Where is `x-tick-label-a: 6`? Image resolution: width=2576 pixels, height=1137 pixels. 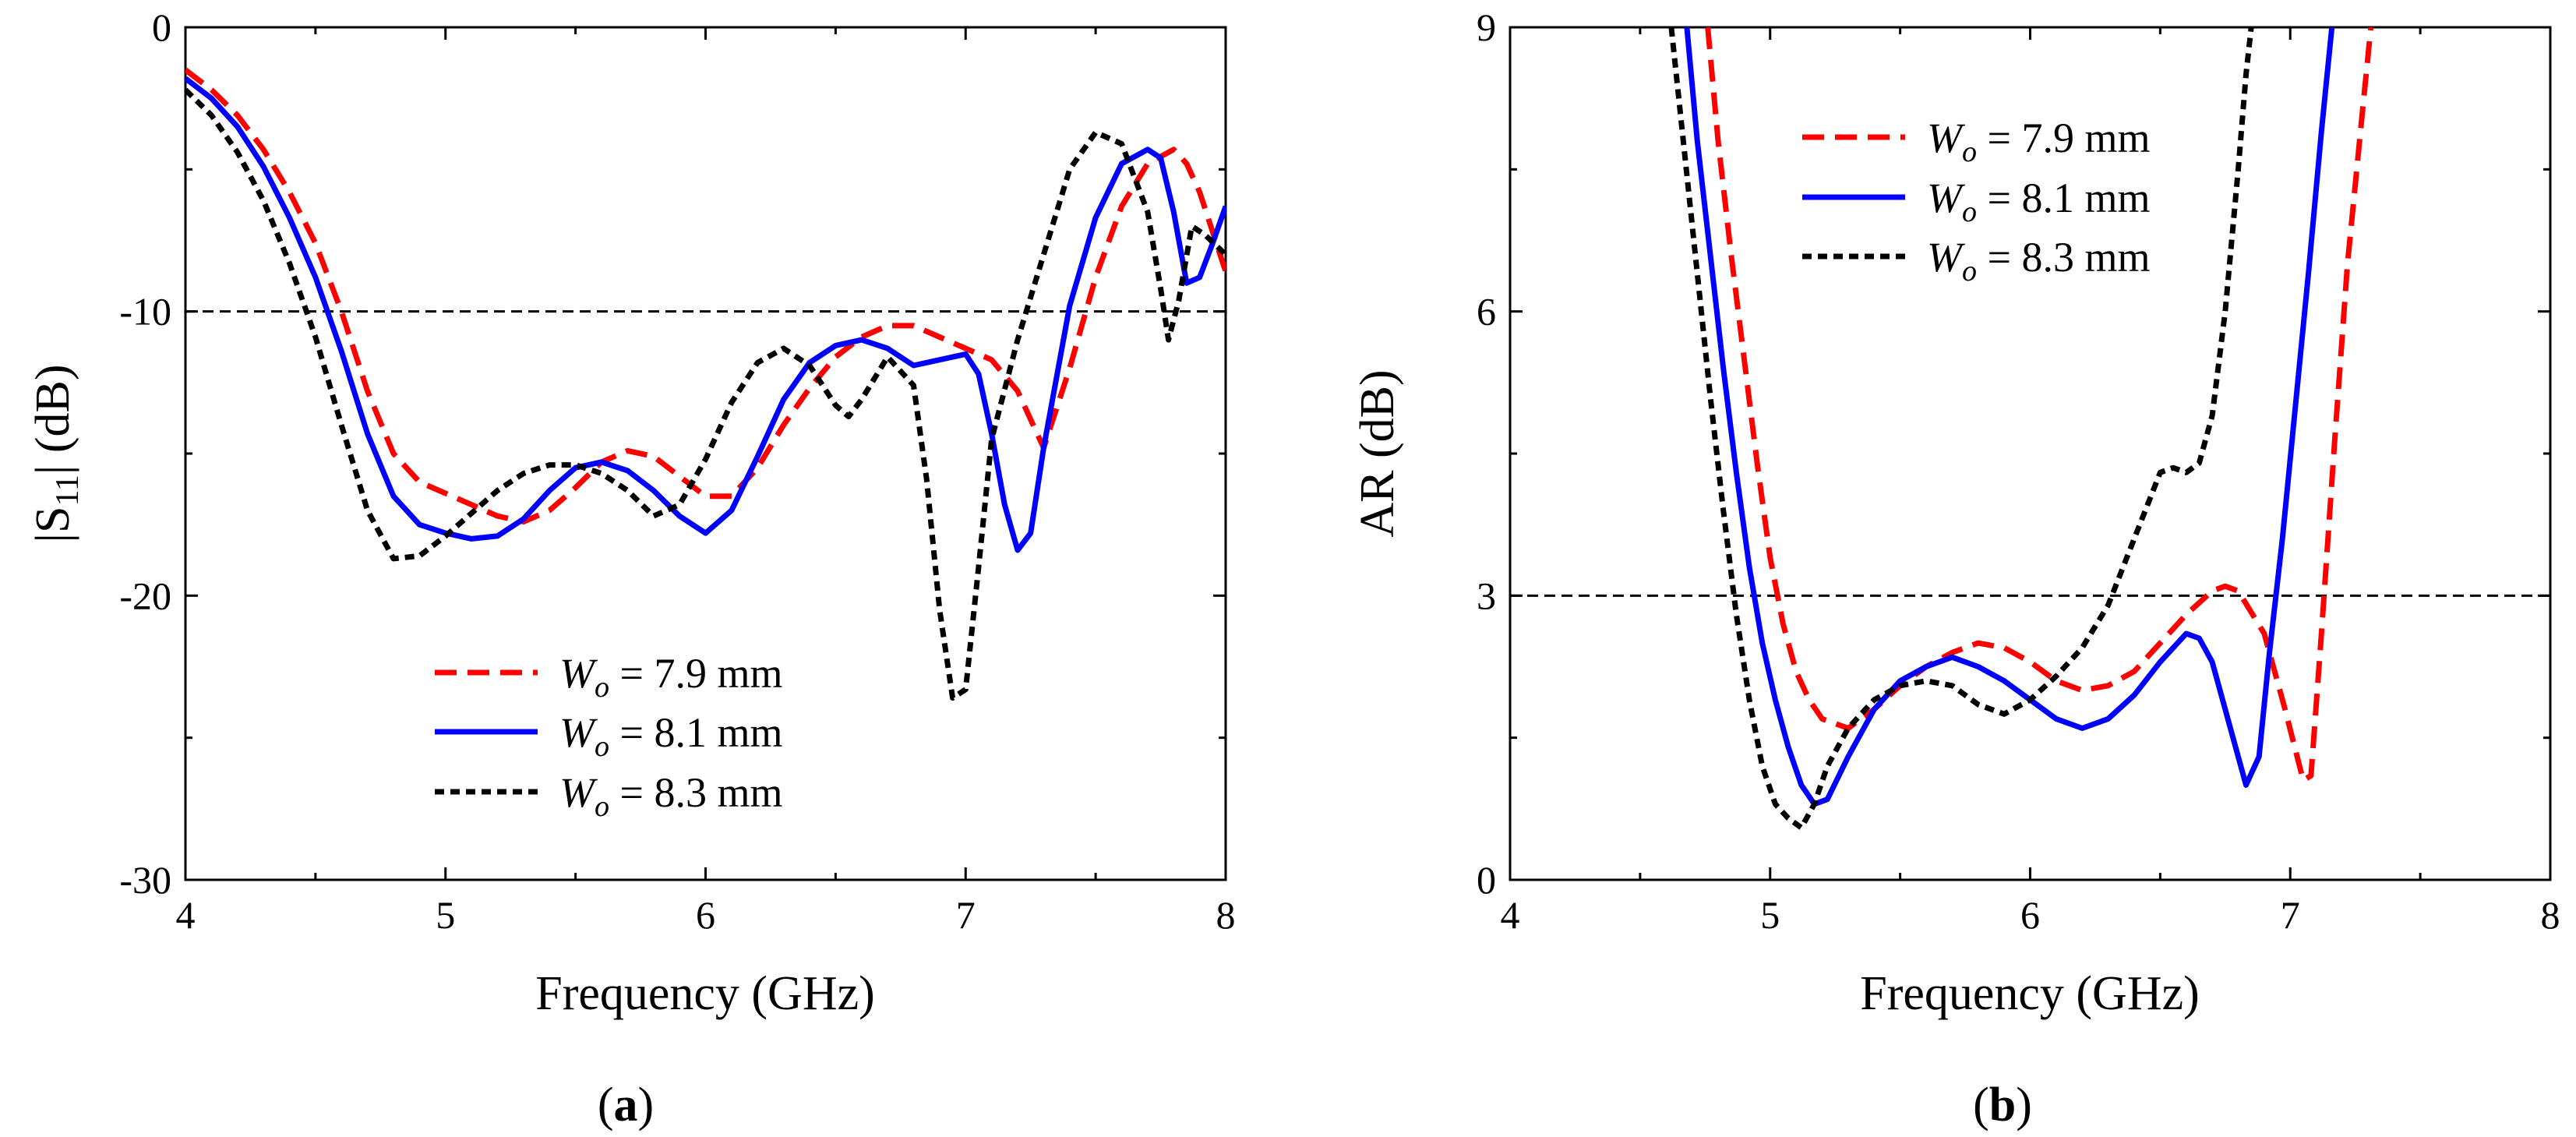
x-tick-label-a: 6 is located at coordinates (705, 915).